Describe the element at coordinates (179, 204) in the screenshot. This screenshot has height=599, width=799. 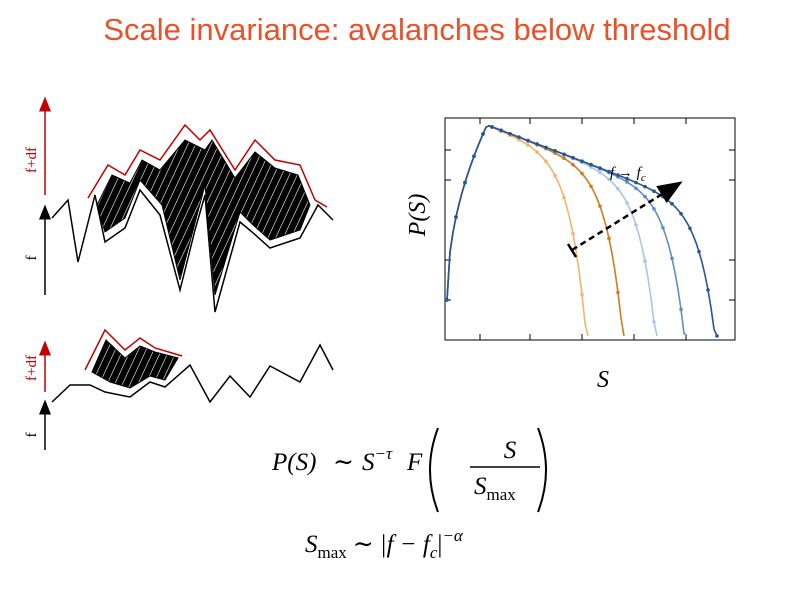
I see `top-diagram: f+df f` at that location.